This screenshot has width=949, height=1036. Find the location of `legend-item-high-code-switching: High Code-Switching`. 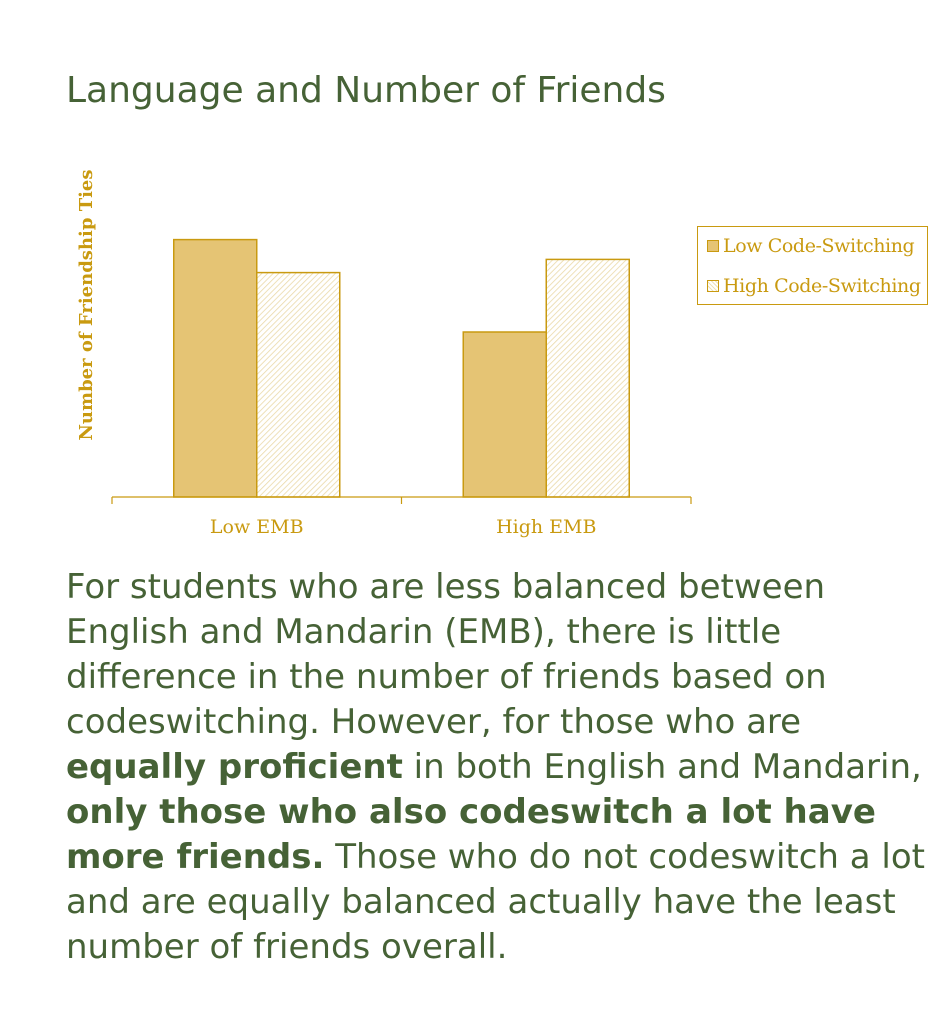

legend-item-high-code-switching: High Code-Switching is located at coordinates (814, 286).